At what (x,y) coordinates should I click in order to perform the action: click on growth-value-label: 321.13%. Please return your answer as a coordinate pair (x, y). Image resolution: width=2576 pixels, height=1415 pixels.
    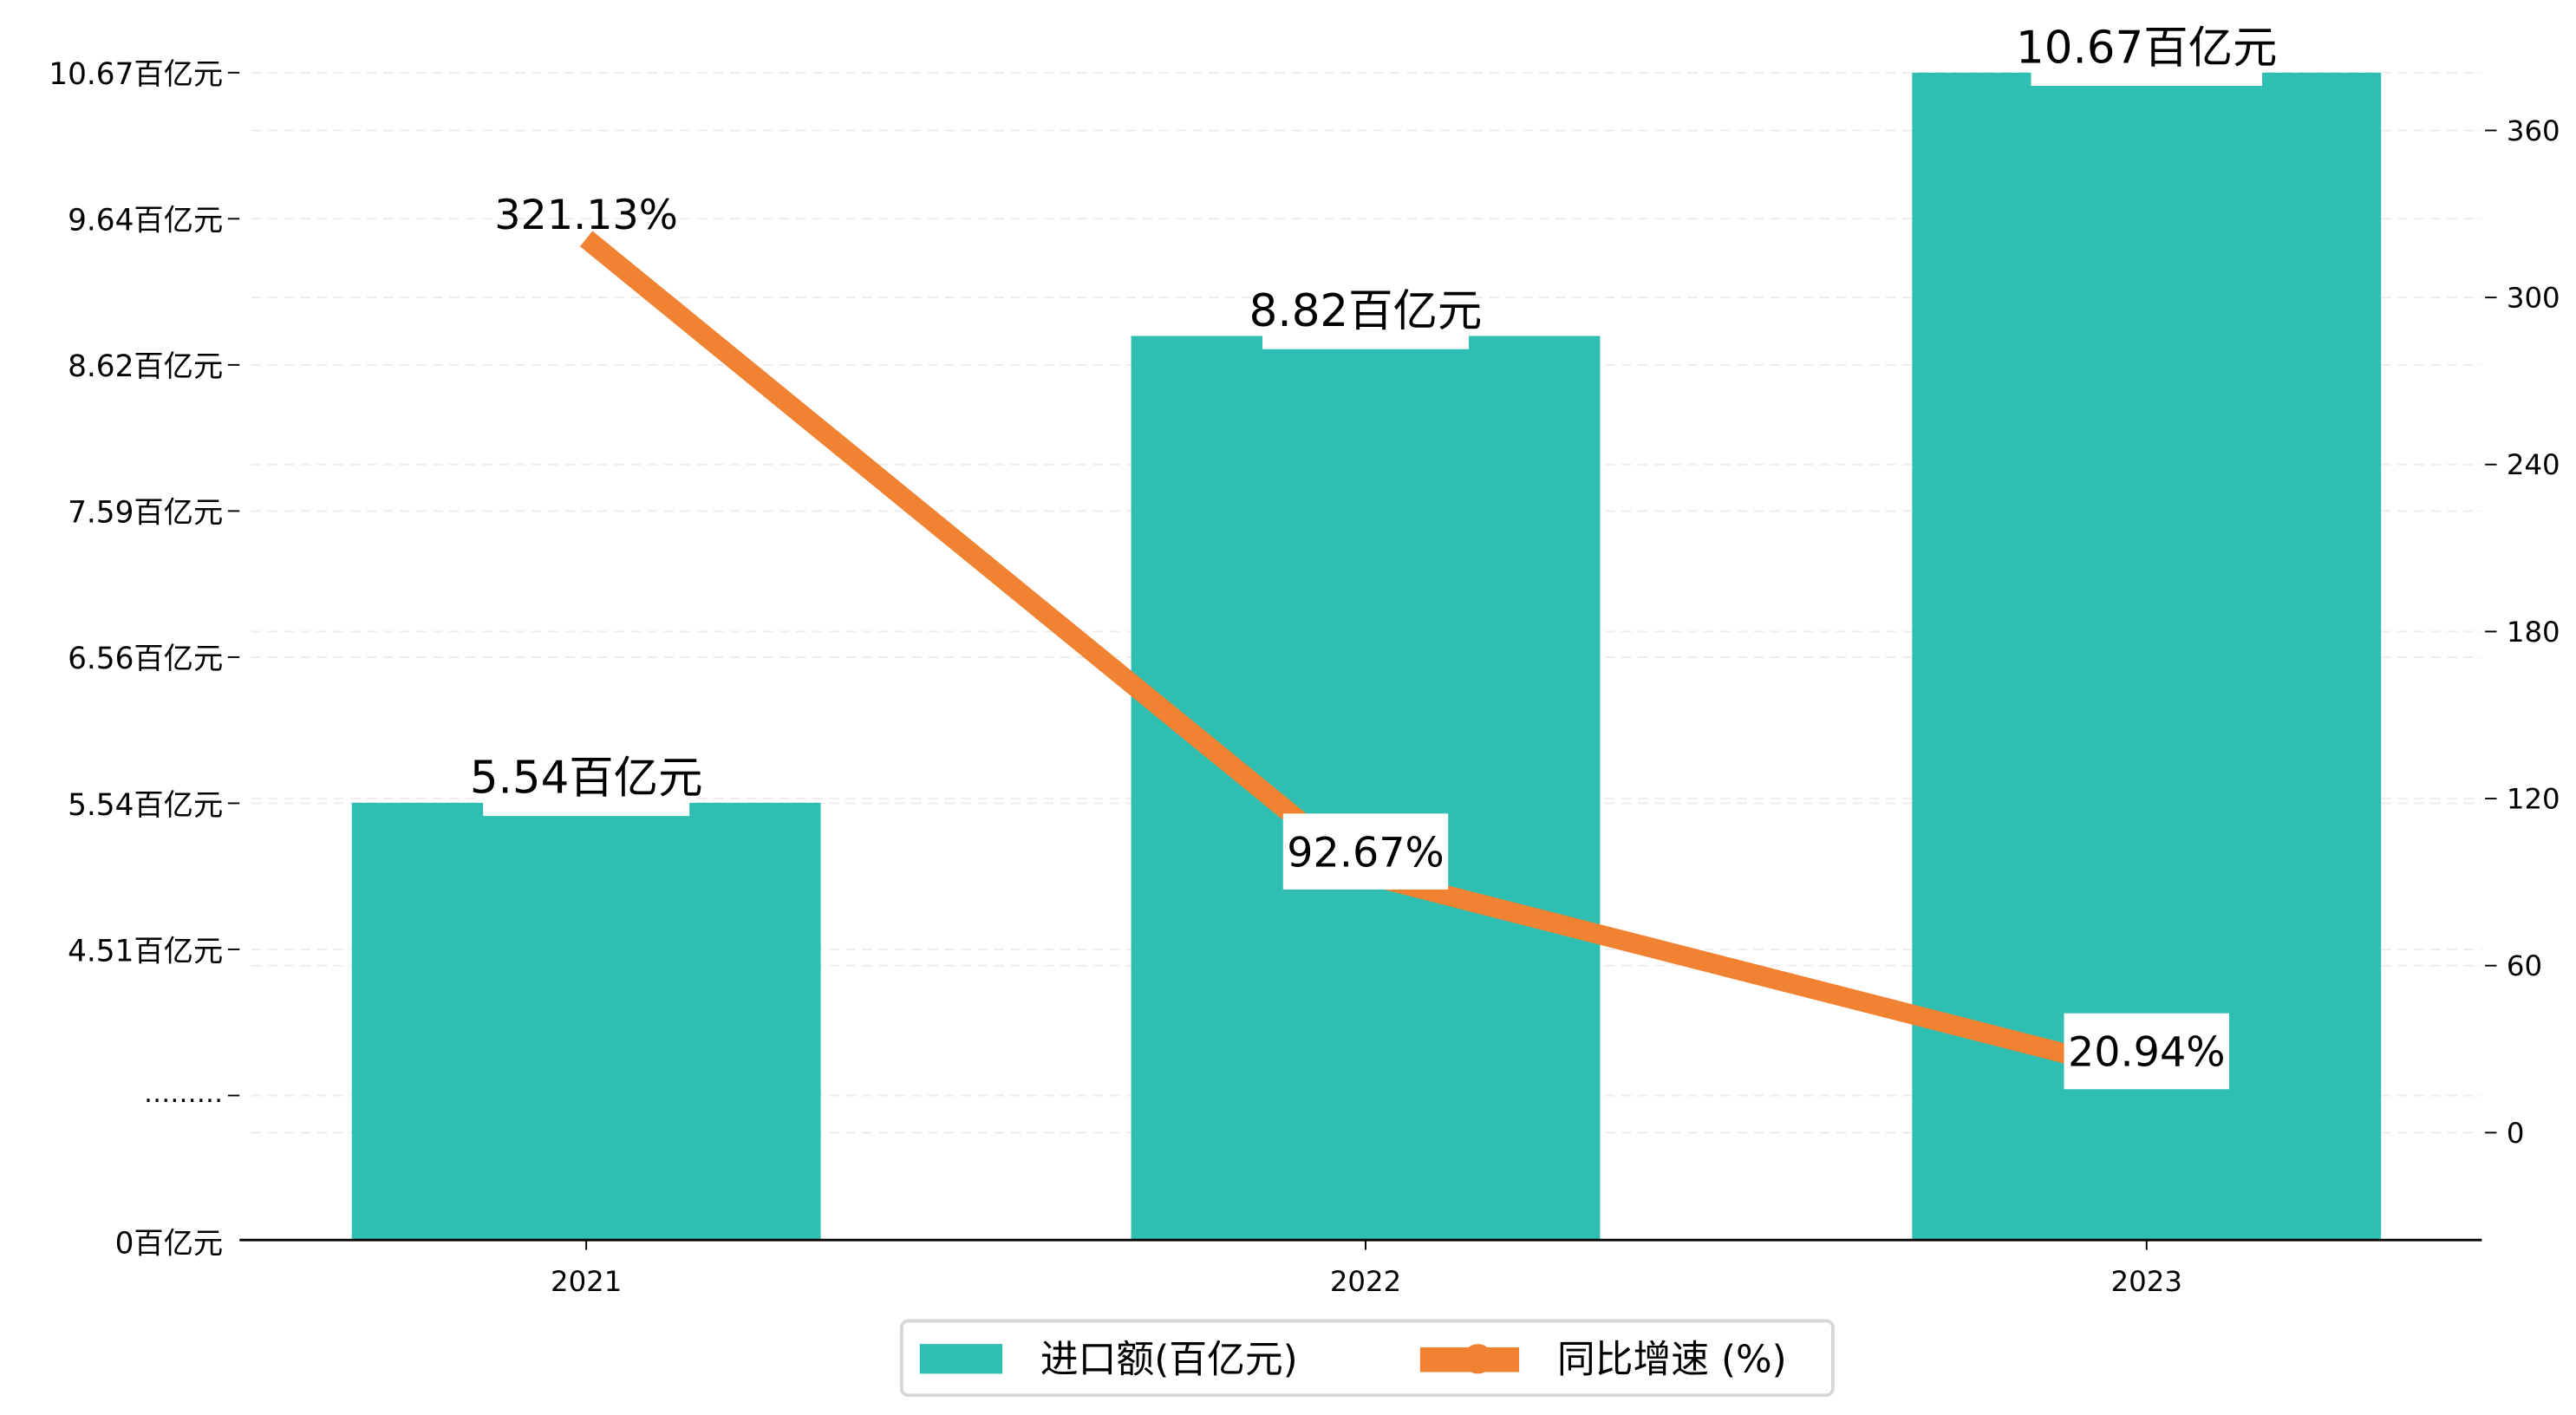
    Looking at the image, I should click on (586, 215).